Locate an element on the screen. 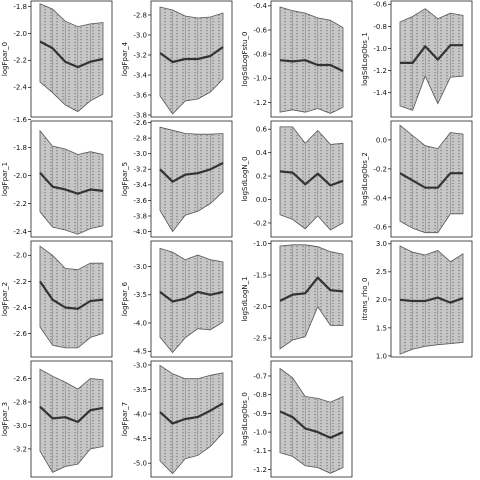  y-axis-label: logSdLogFstu_0 is located at coordinates (245, 59).